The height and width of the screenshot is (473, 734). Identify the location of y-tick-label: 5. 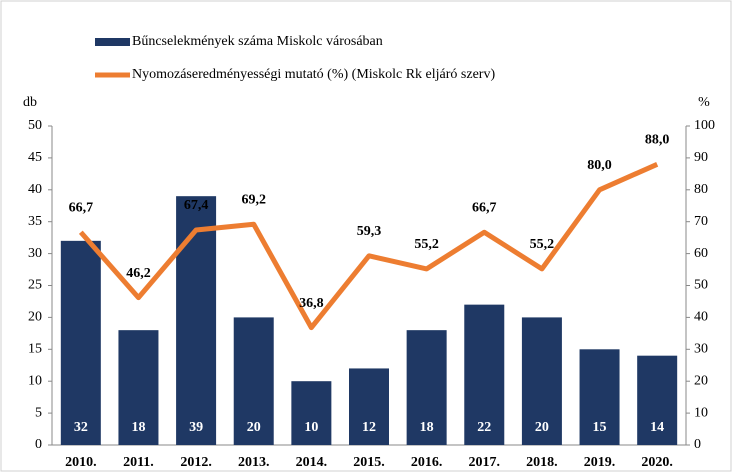
(38, 412).